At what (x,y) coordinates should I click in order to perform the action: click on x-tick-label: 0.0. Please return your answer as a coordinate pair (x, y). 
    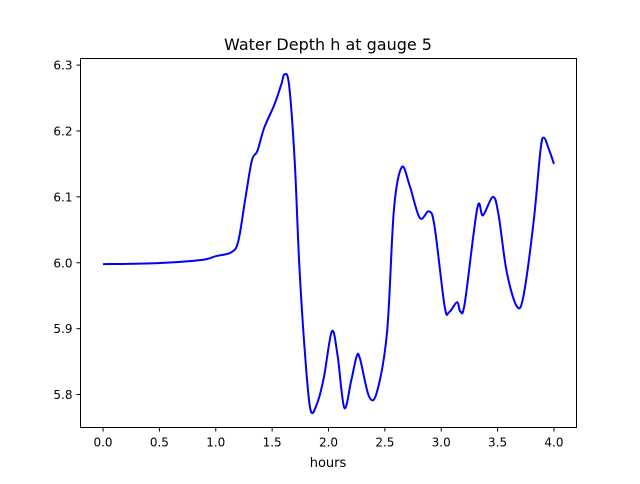
    Looking at the image, I should click on (102, 443).